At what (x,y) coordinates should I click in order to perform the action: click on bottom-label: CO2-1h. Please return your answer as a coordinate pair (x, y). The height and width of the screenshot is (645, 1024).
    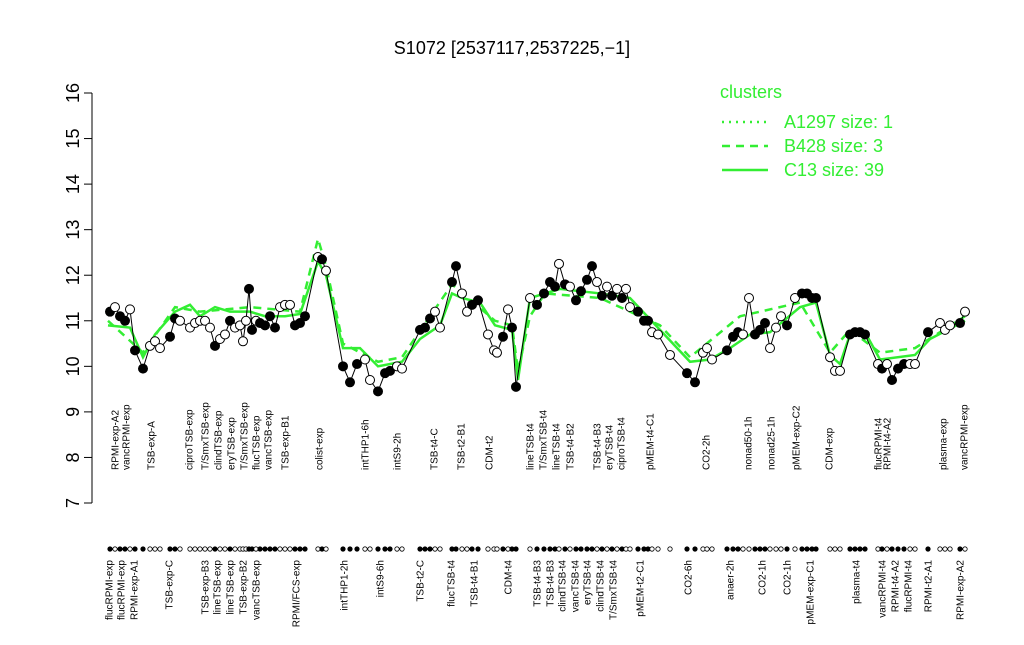
    Looking at the image, I should click on (788, 577).